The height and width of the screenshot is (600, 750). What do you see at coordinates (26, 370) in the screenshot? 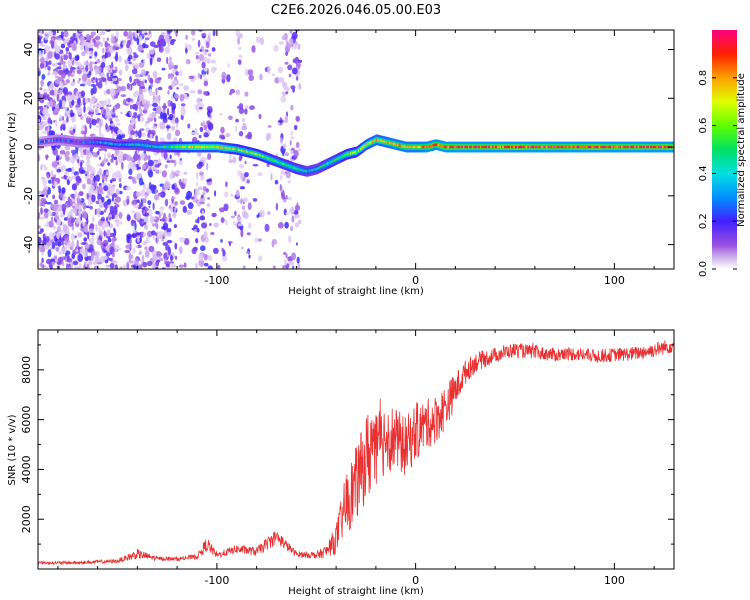
I see `y-tick-label: 8000` at bounding box center [26, 370].